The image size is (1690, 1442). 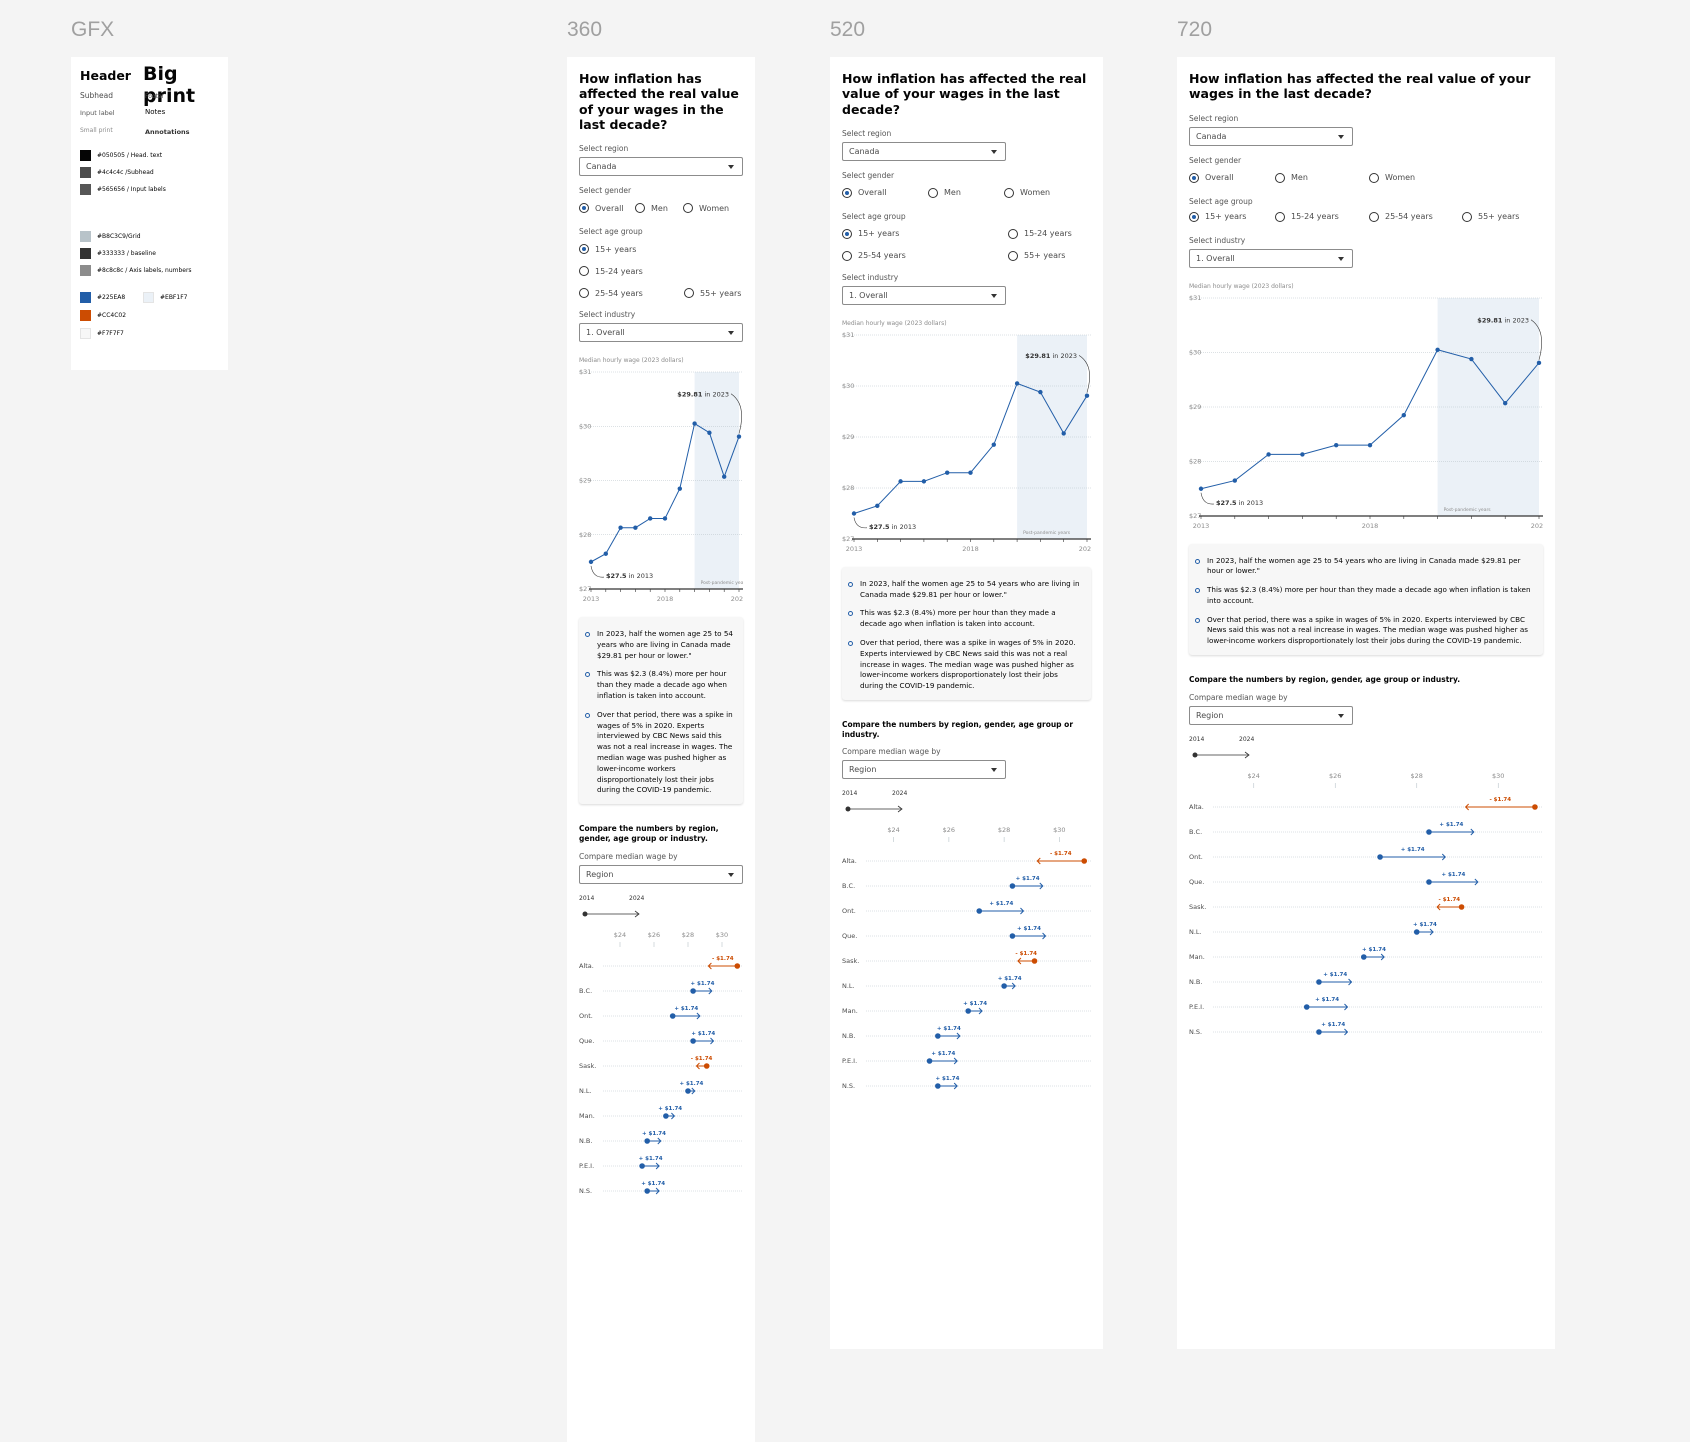 What do you see at coordinates (591, 599) in the screenshot?
I see `x-tick-label: 2013` at bounding box center [591, 599].